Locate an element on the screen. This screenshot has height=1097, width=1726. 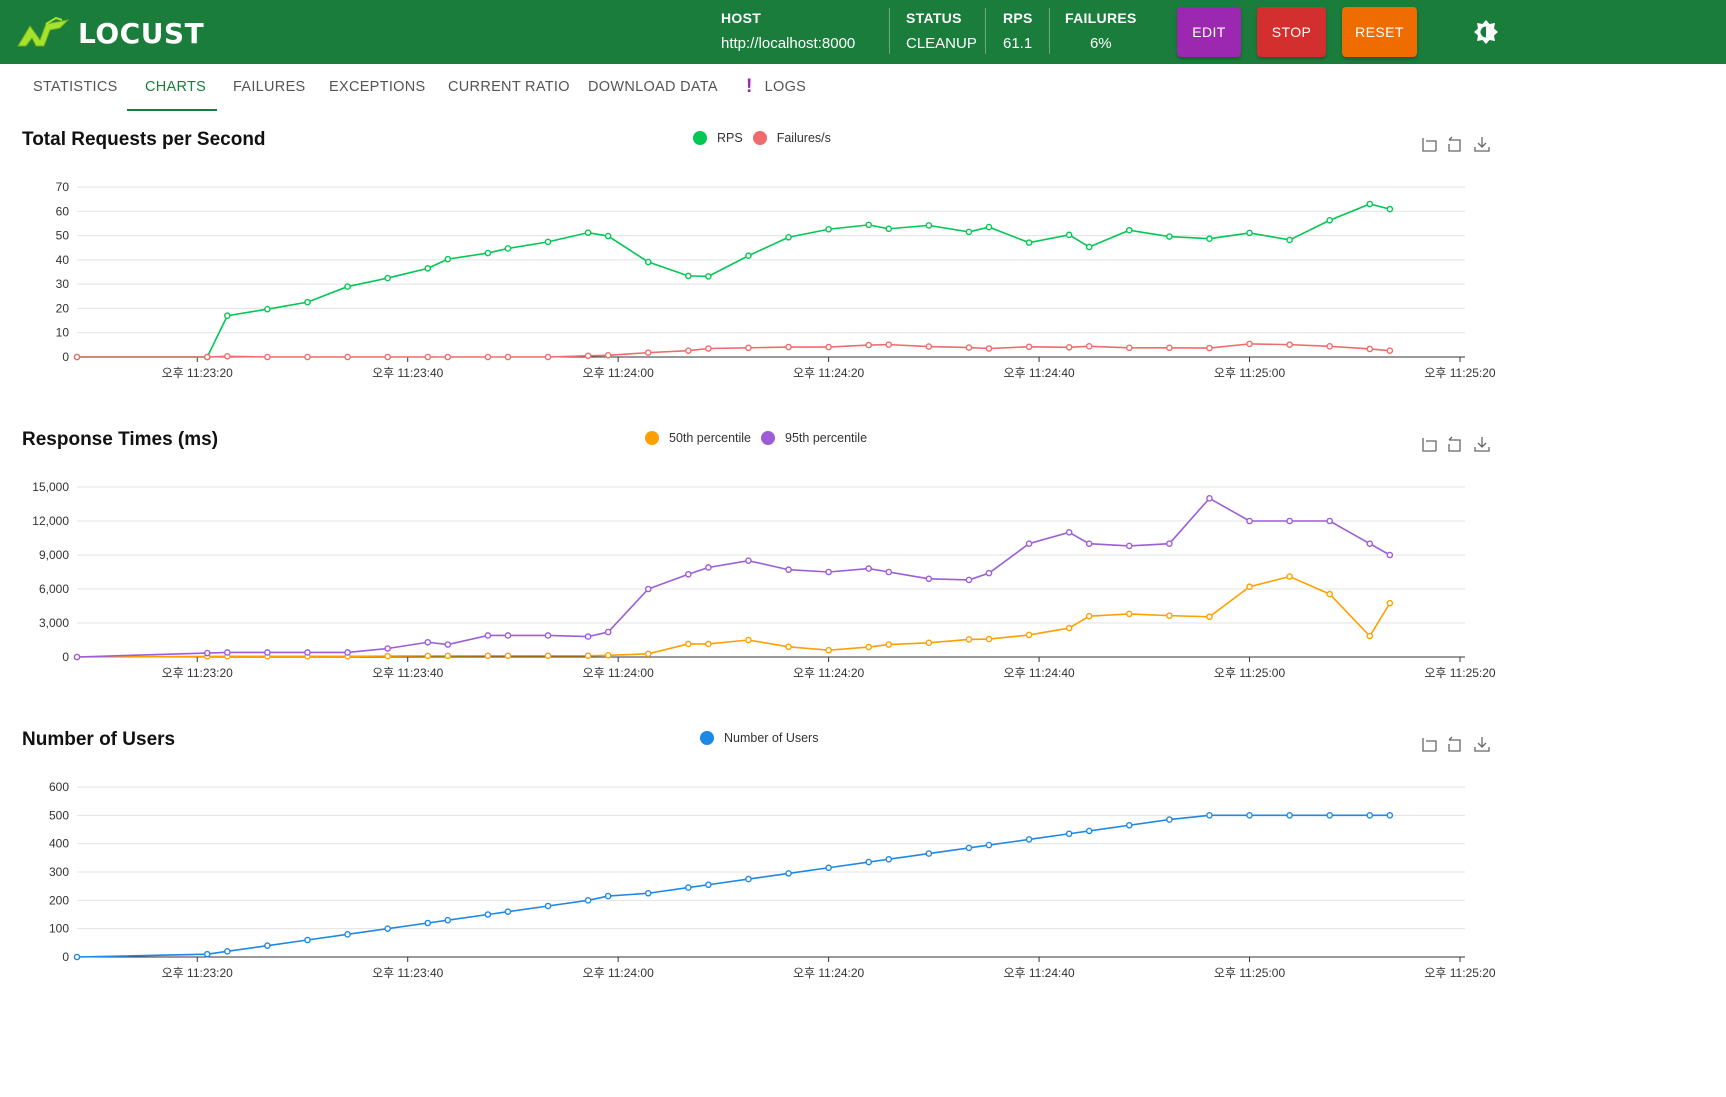
tab-logs: ! LOGS is located at coordinates (776, 86).